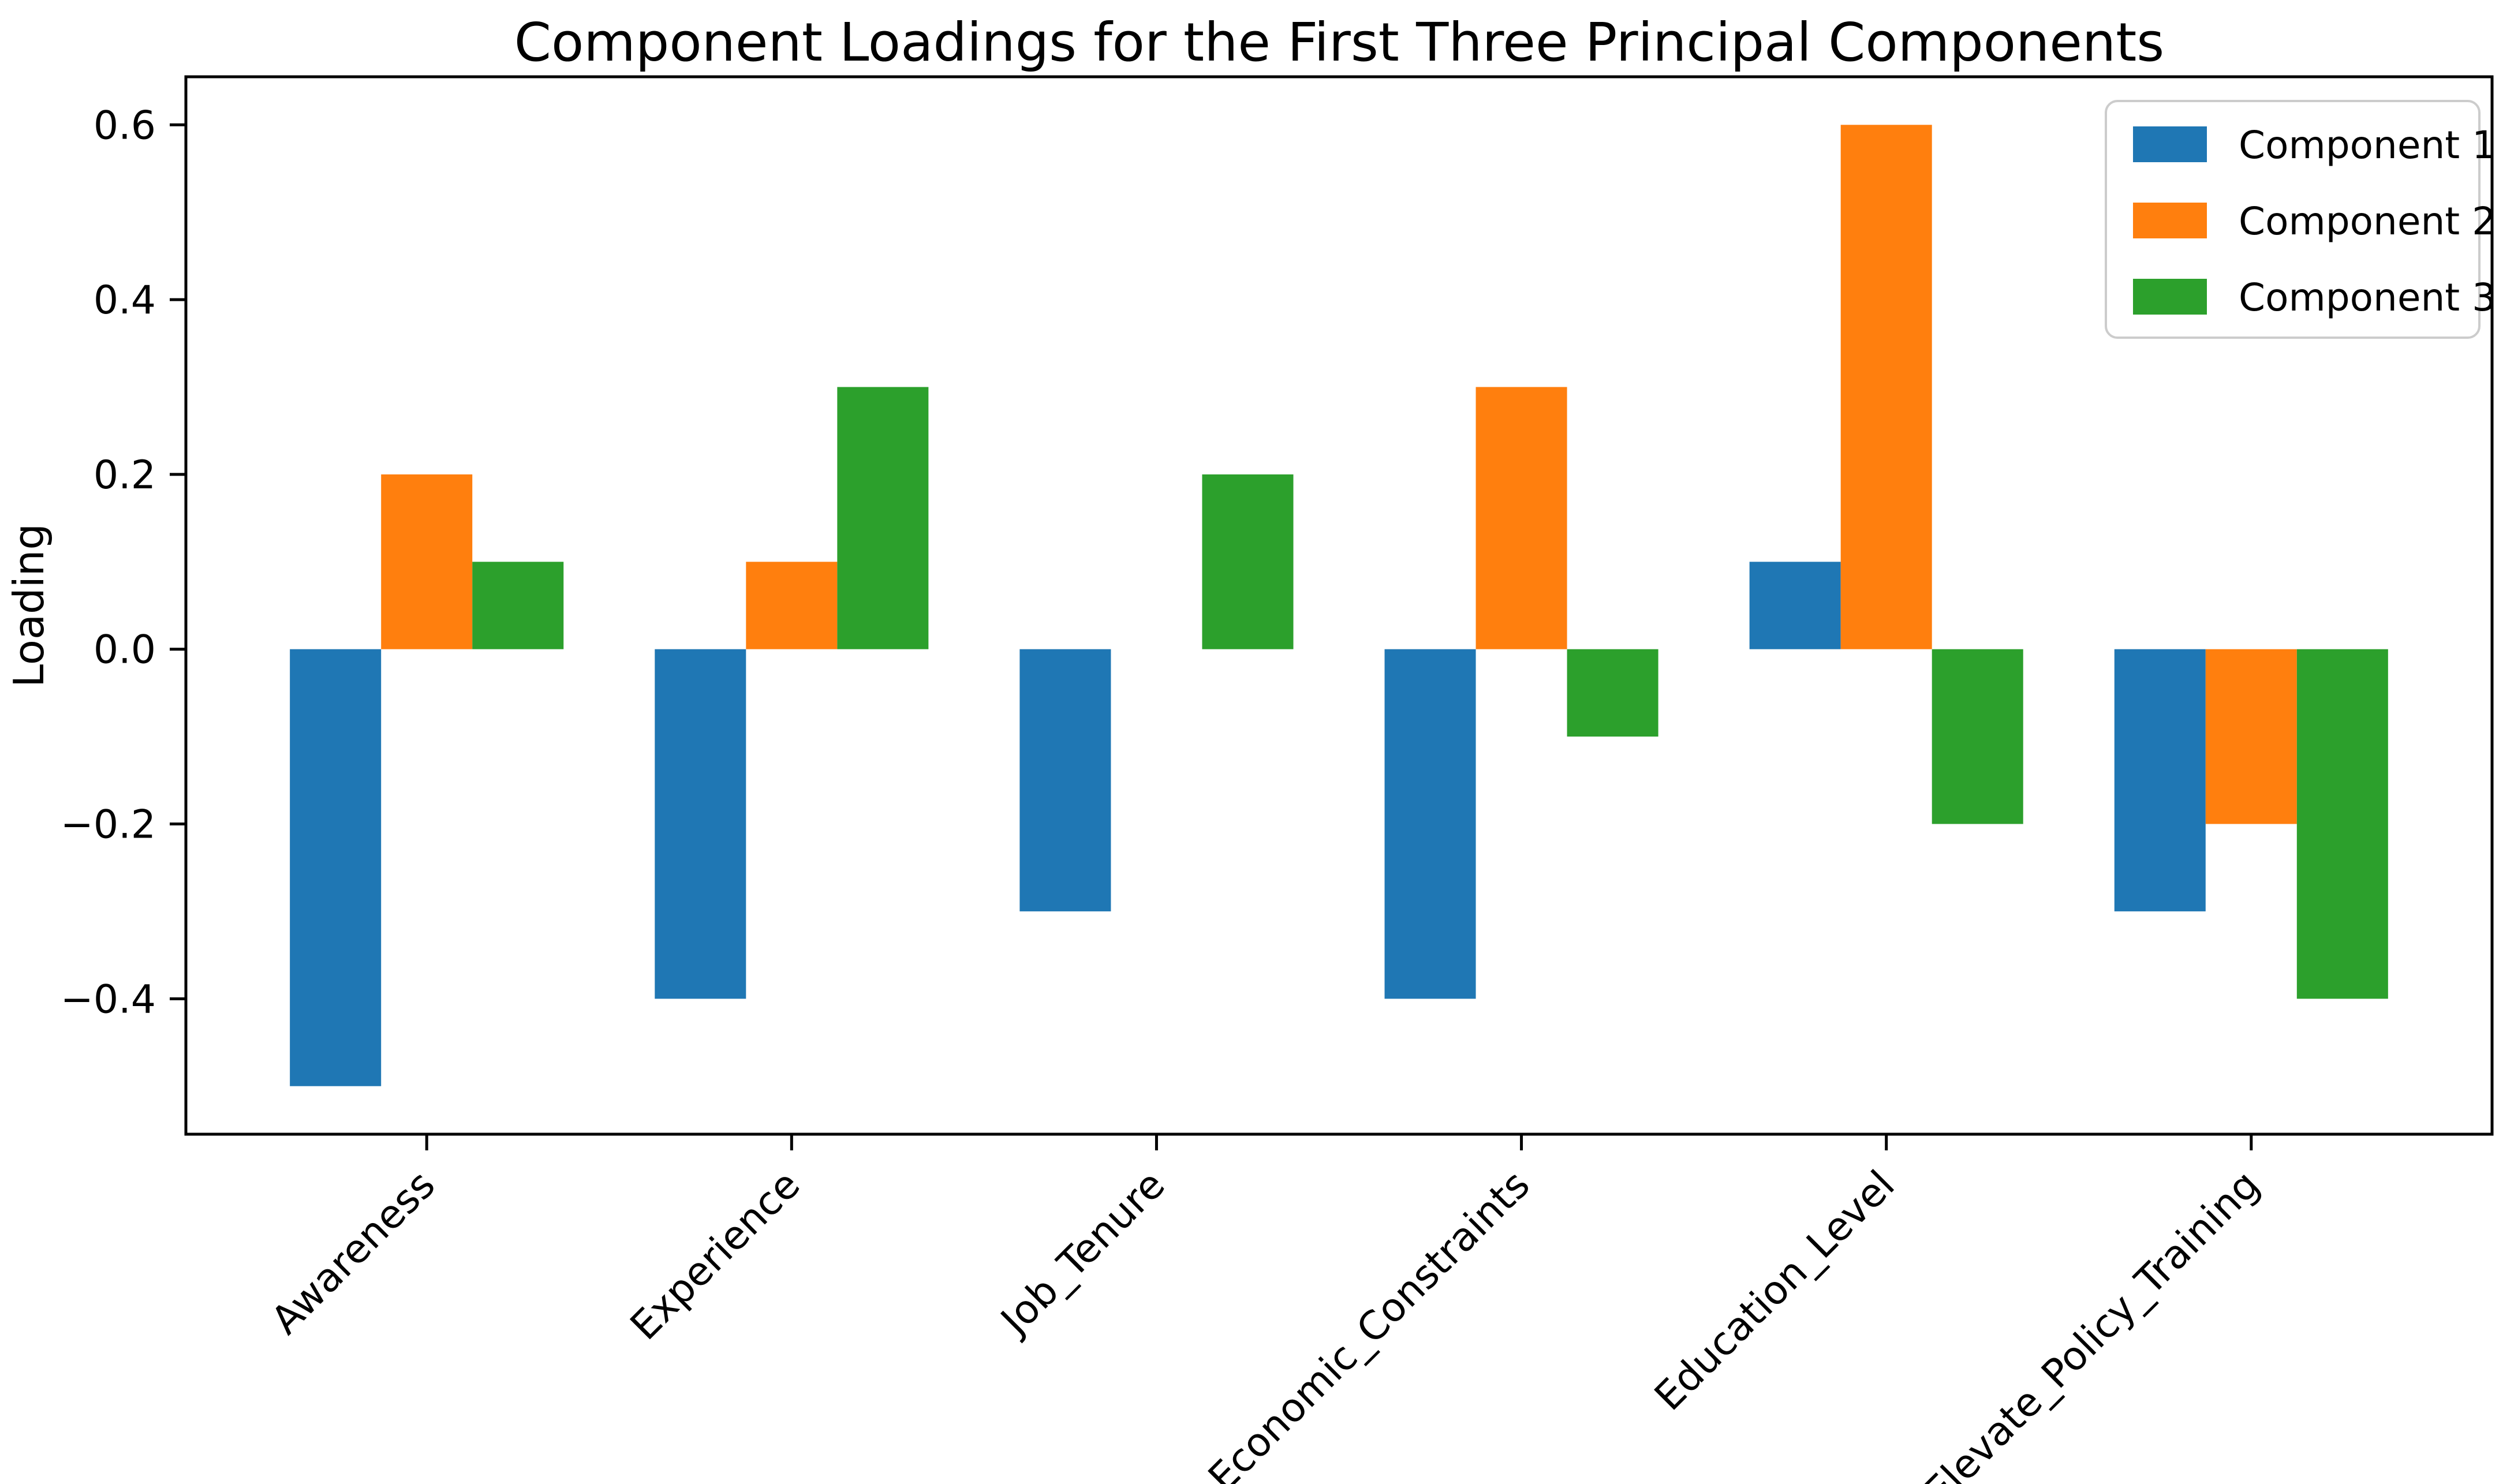 Image resolution: width=2514 pixels, height=1484 pixels. I want to click on bar-component-1-economic-constraints, so click(1430, 824).